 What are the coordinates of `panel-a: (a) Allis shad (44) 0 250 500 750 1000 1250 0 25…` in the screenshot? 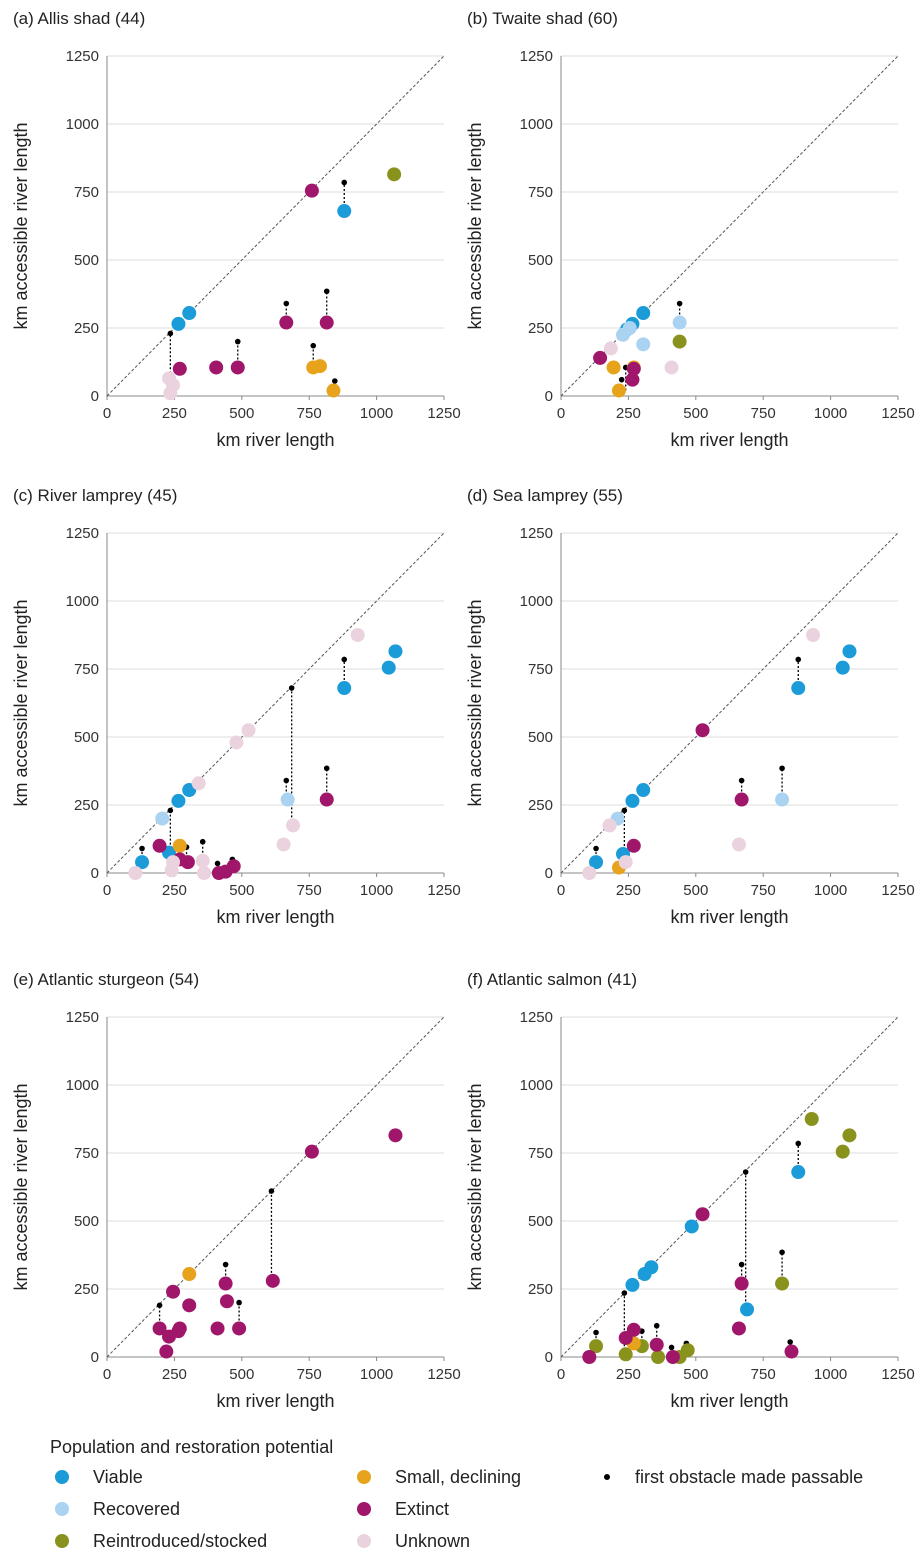 It's located at (236, 229).